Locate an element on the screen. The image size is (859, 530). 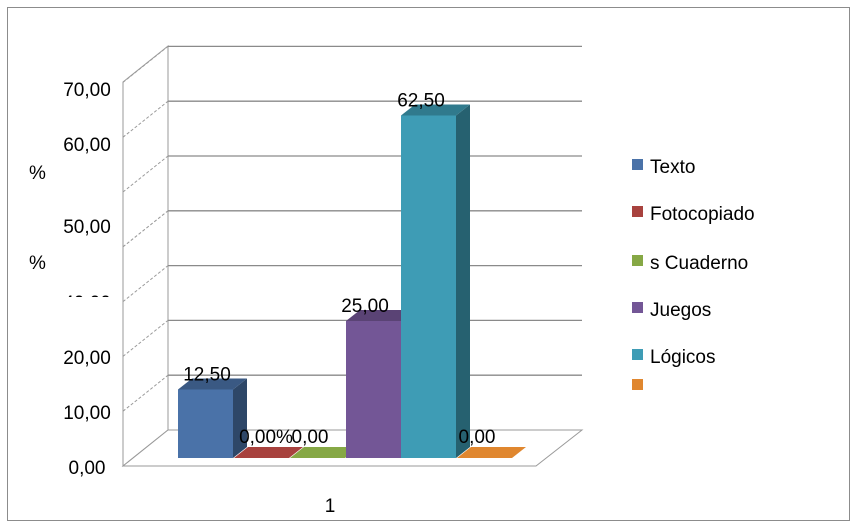
y-tick-label: 60,00 is located at coordinates (87, 145).